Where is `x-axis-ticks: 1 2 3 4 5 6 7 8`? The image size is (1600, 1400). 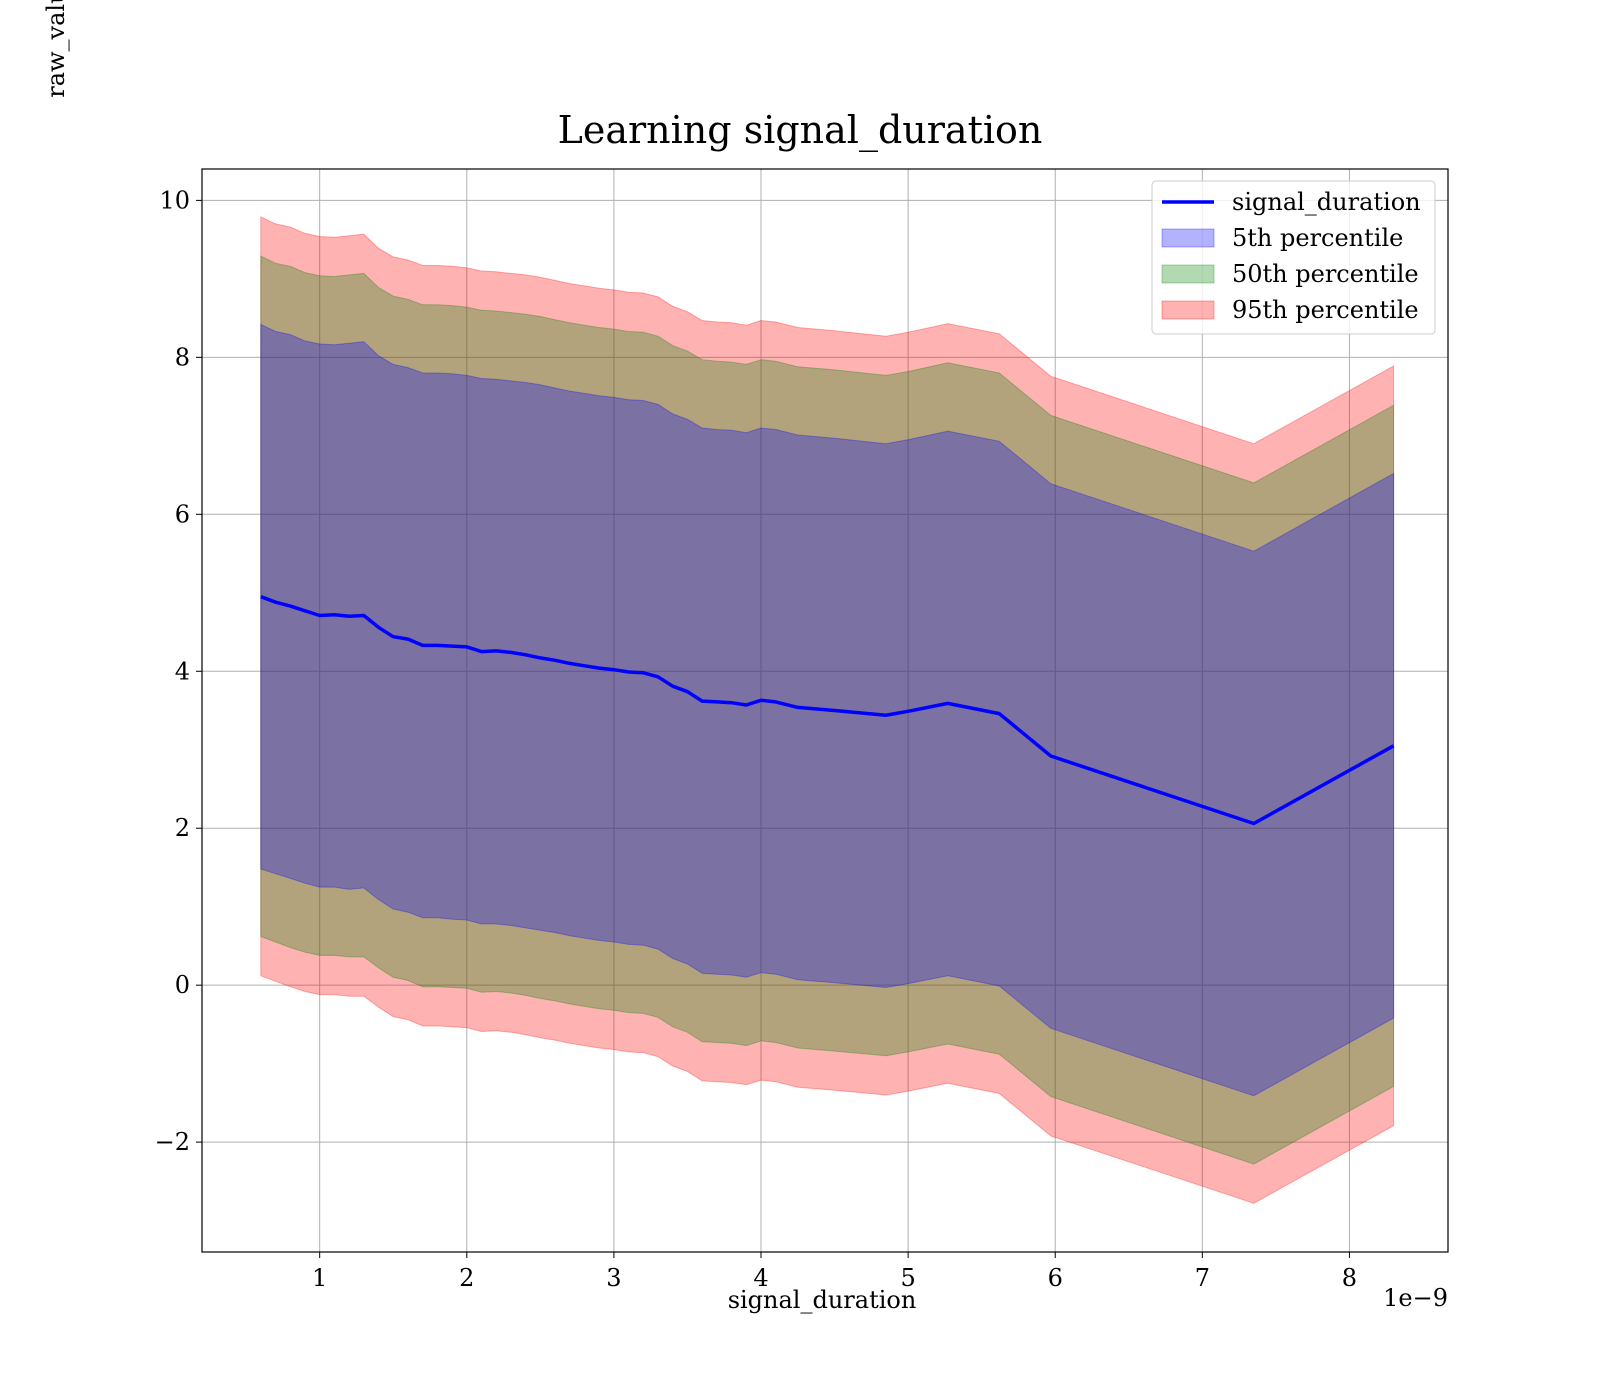
x-axis-ticks: 1 2 3 4 5 6 7 8 is located at coordinates (834, 1272).